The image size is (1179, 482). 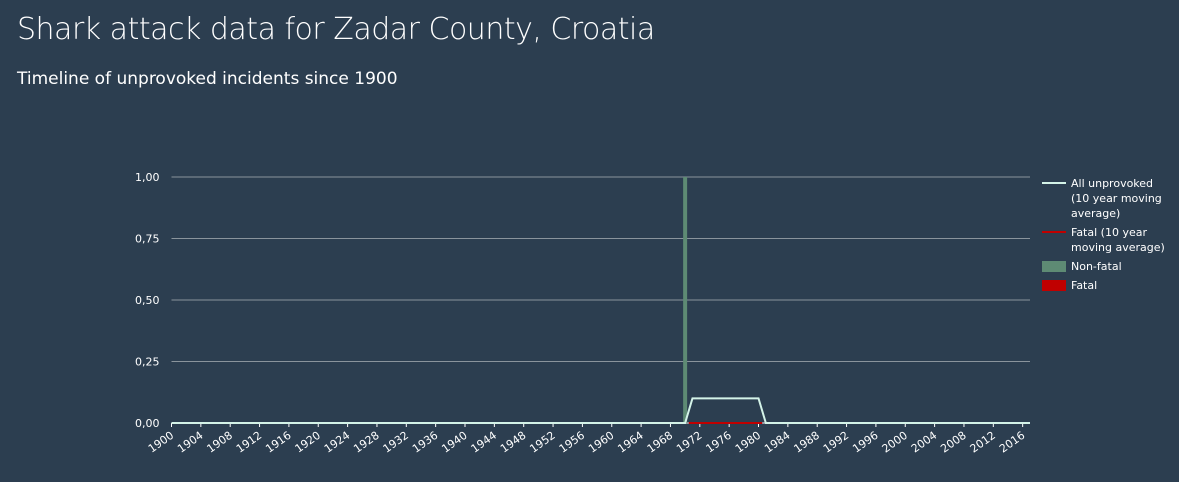 What do you see at coordinates (777, 442) in the screenshot?
I see `x-tick-label: 1984` at bounding box center [777, 442].